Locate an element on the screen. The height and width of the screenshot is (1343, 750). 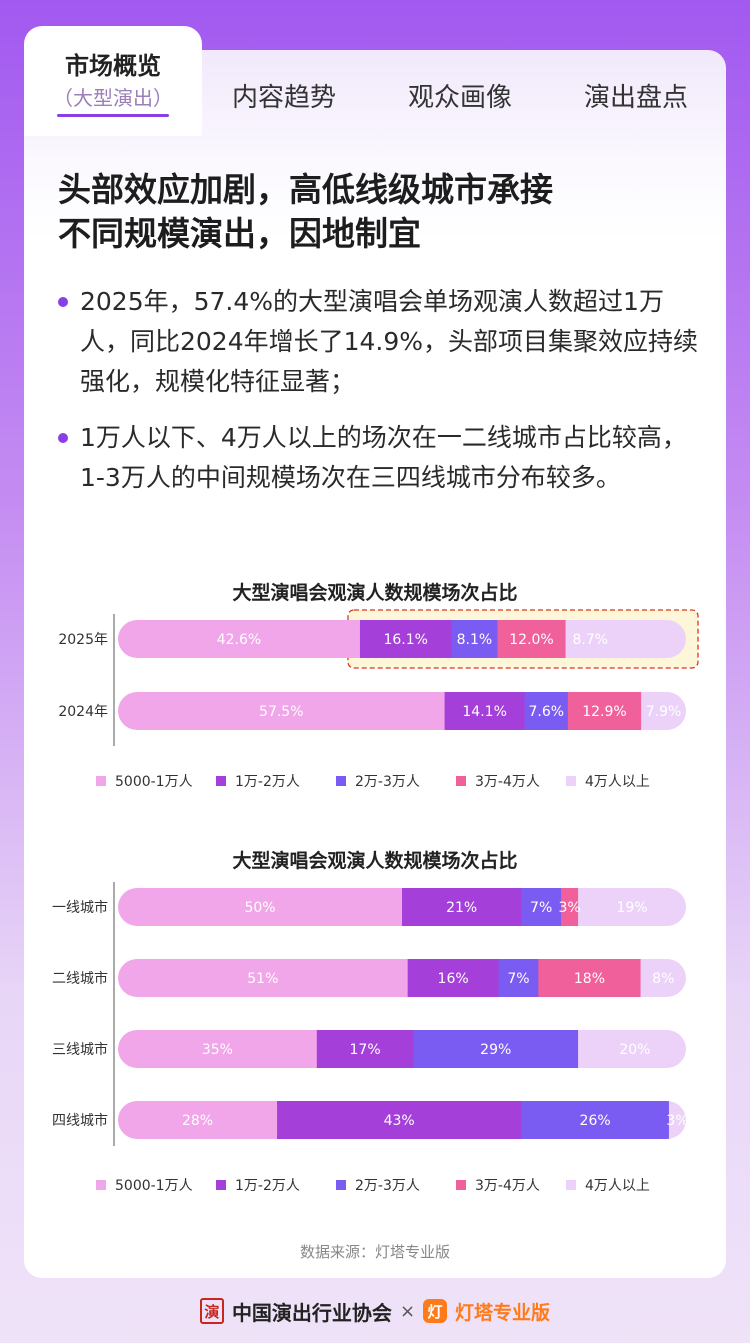
data-label: 28% is located at coordinates (197, 1121).